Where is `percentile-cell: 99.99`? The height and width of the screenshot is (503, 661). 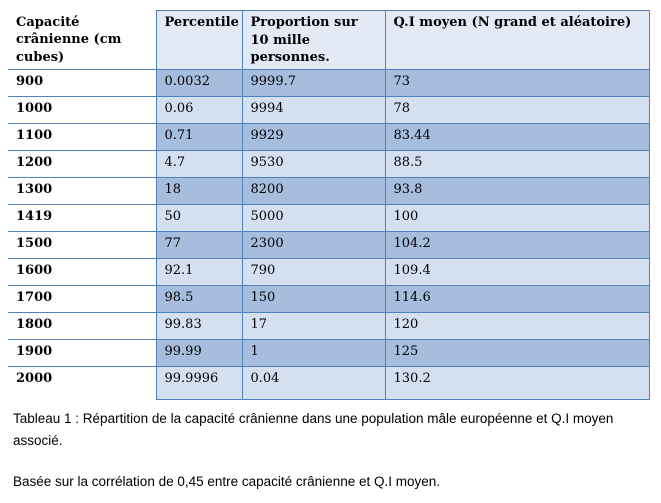 percentile-cell: 99.99 is located at coordinates (199, 352).